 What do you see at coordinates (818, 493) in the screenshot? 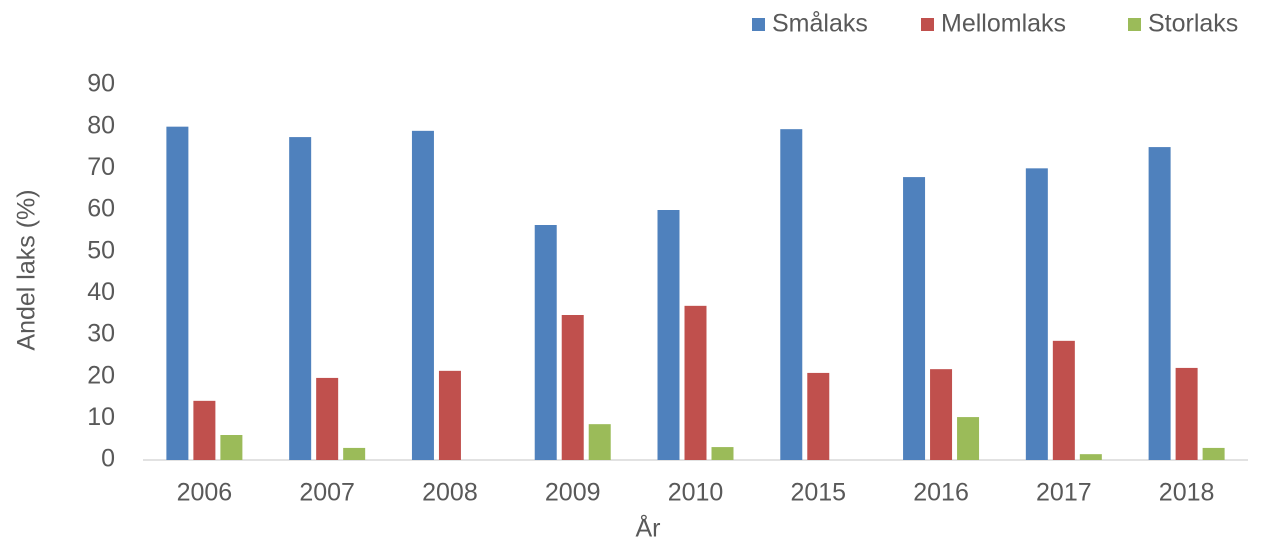
I see `x-tick-label: 2015` at bounding box center [818, 493].